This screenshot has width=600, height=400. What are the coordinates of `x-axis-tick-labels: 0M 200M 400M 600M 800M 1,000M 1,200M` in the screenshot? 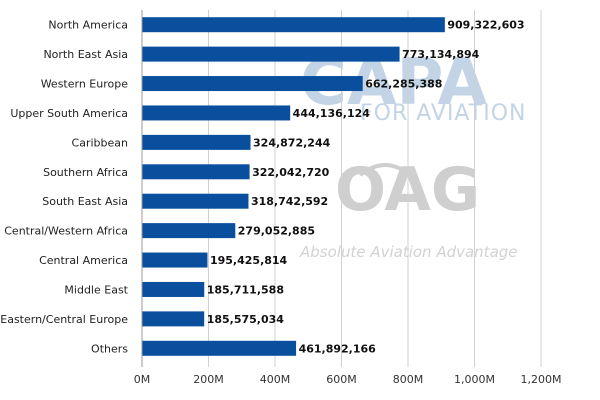 It's located at (348, 379).